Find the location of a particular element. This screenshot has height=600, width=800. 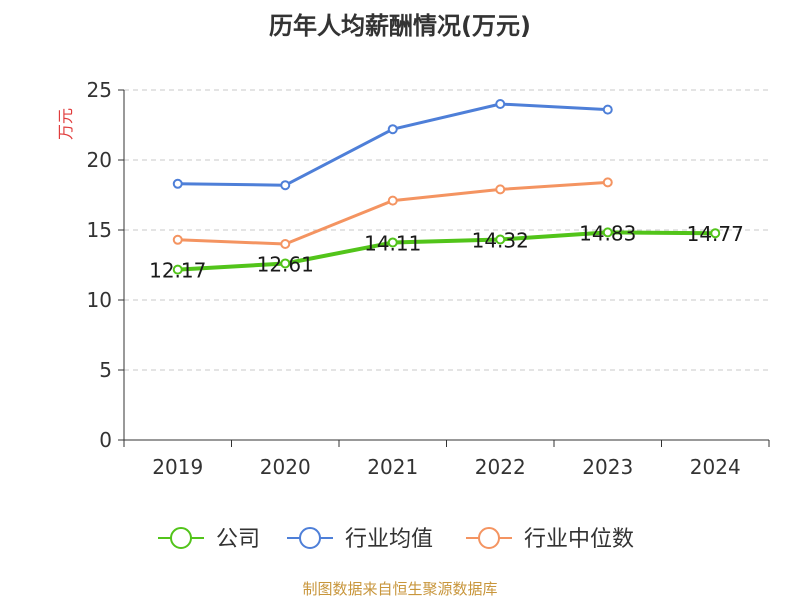

legend-label: 行业中位数 is located at coordinates (579, 539).